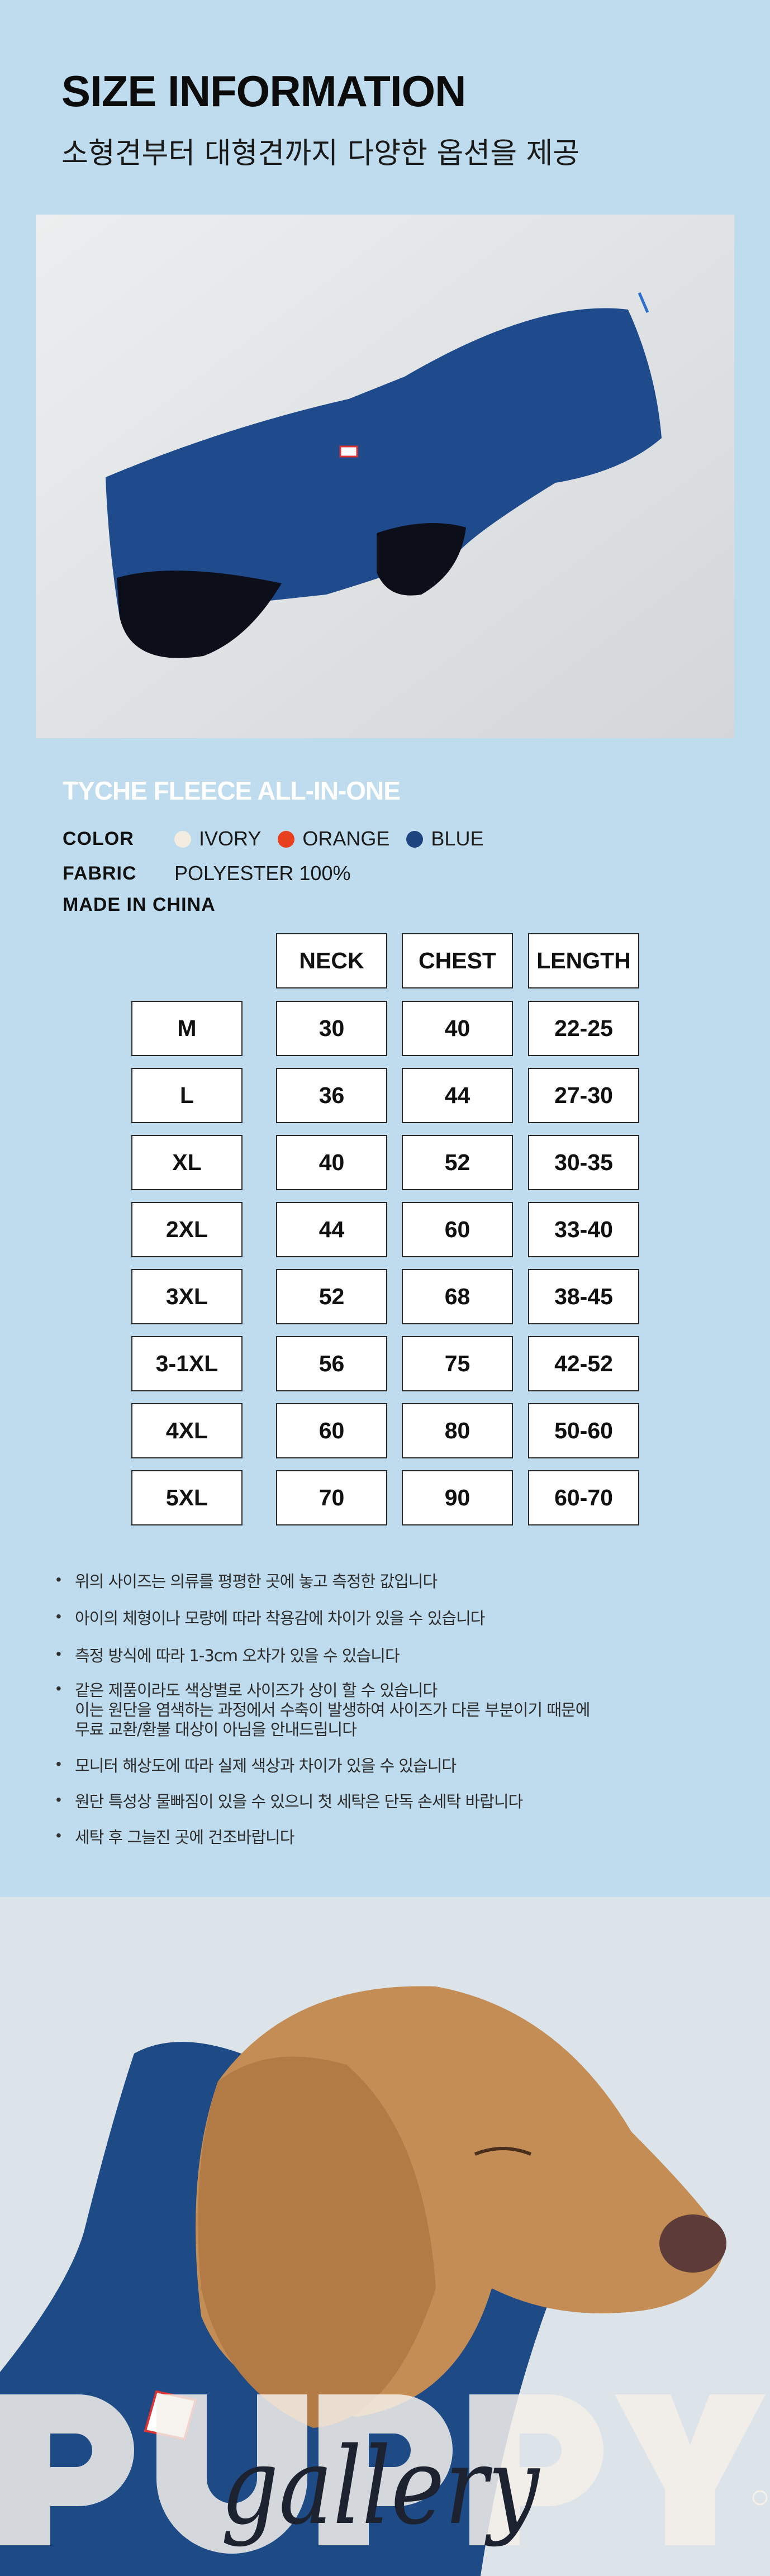 This screenshot has height=2576, width=770. What do you see at coordinates (458, 1431) in the screenshot?
I see `chest-cell: 80` at bounding box center [458, 1431].